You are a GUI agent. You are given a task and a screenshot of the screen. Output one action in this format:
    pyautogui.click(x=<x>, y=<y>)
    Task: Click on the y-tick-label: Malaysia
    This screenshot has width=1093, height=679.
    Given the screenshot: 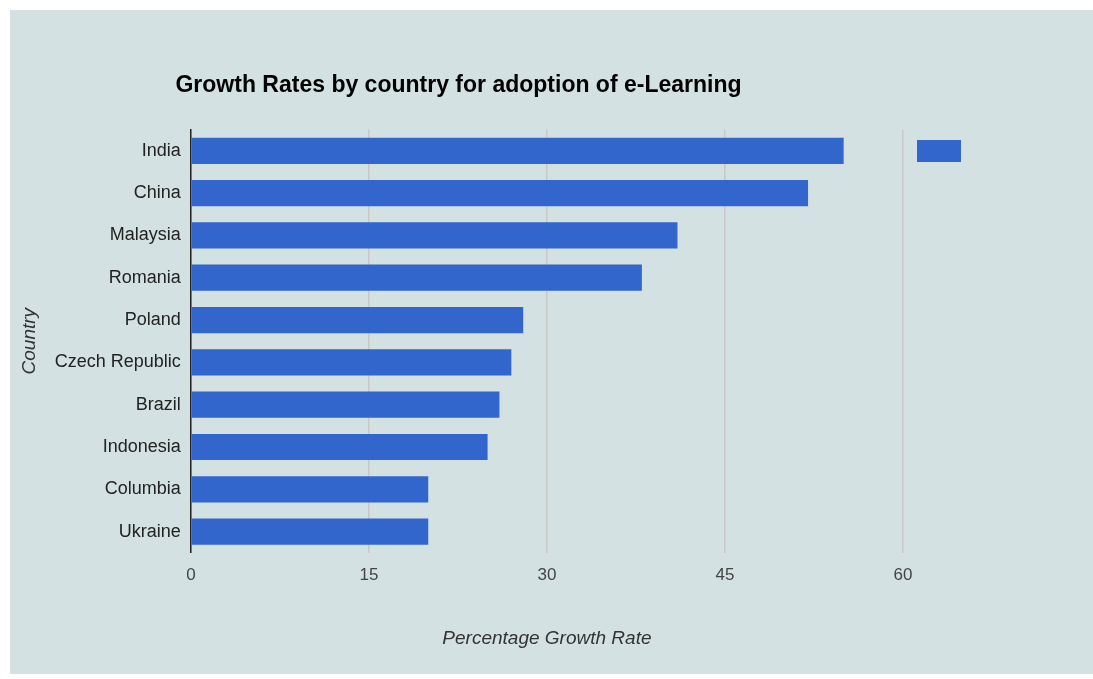 What is the action you would take?
    pyautogui.click(x=145, y=234)
    